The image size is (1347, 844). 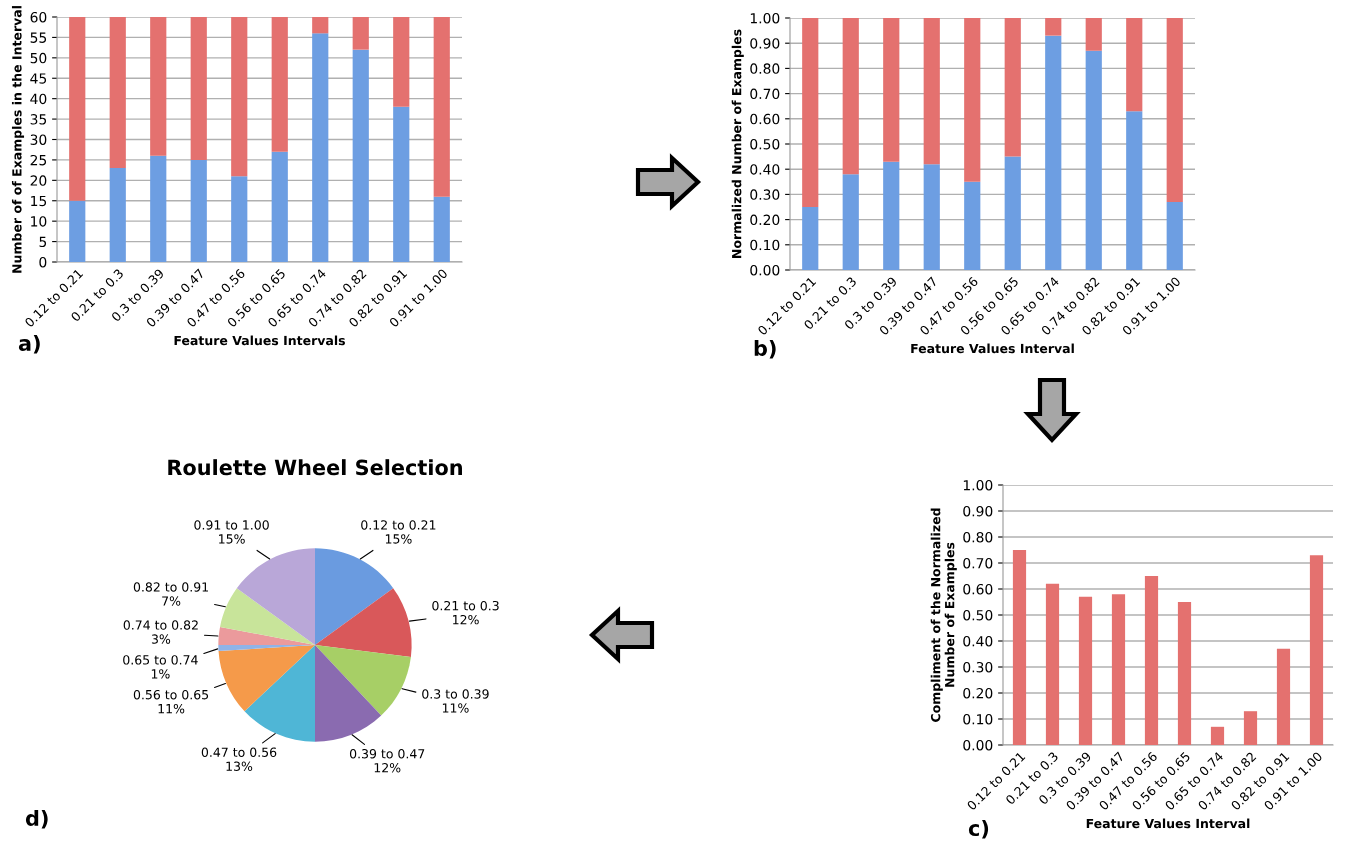 What do you see at coordinates (38, 17) in the screenshot?
I see `y-tick-label: 60` at bounding box center [38, 17].